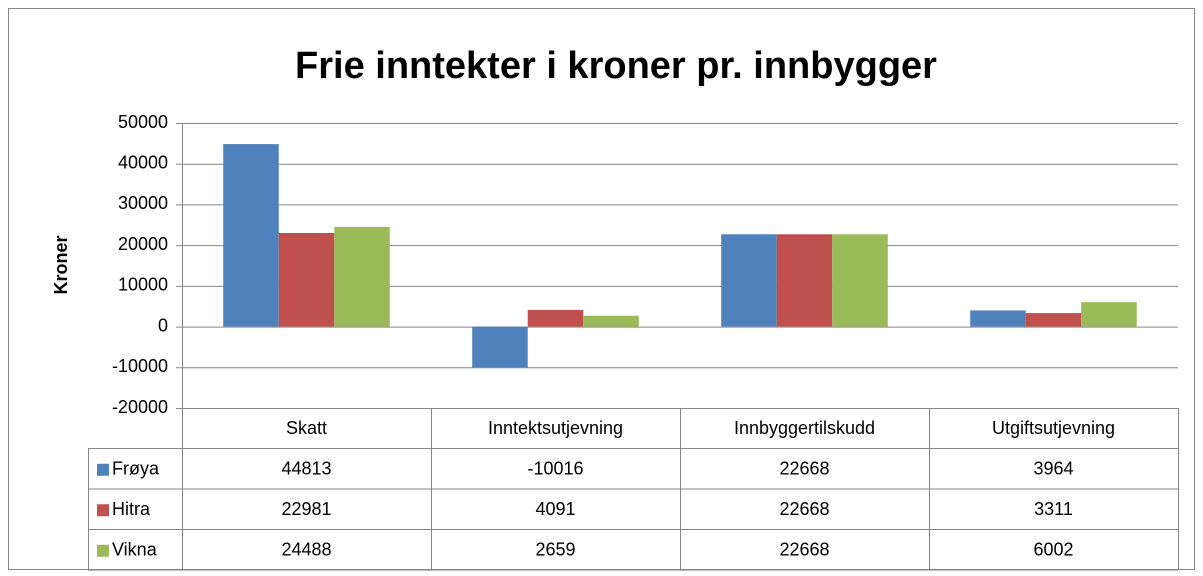  What do you see at coordinates (306, 428) in the screenshot?
I see `x-tick-label: Skatt` at bounding box center [306, 428].